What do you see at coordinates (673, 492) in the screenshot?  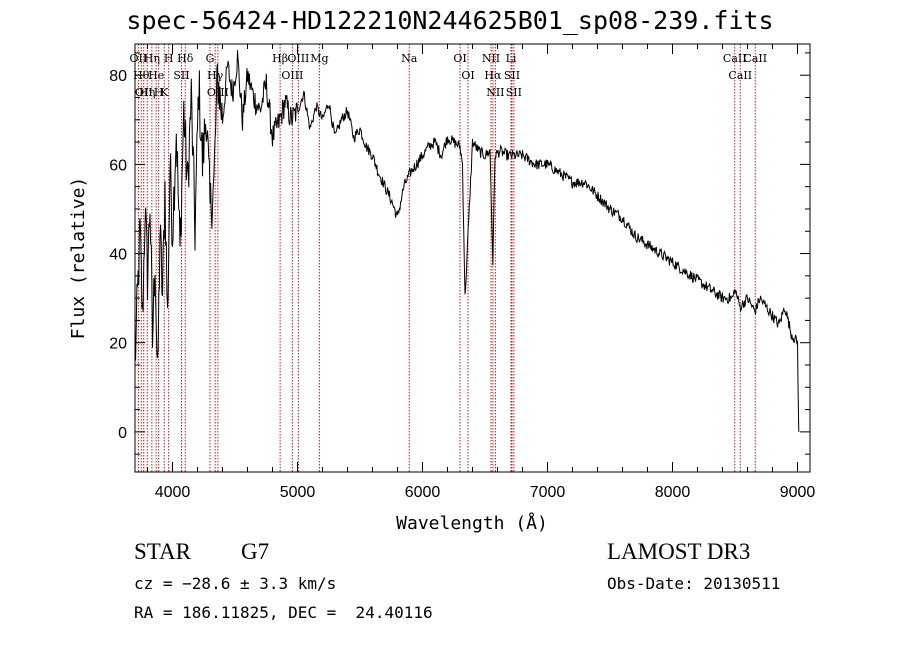 I see `x-tick-label-4: 8000` at bounding box center [673, 492].